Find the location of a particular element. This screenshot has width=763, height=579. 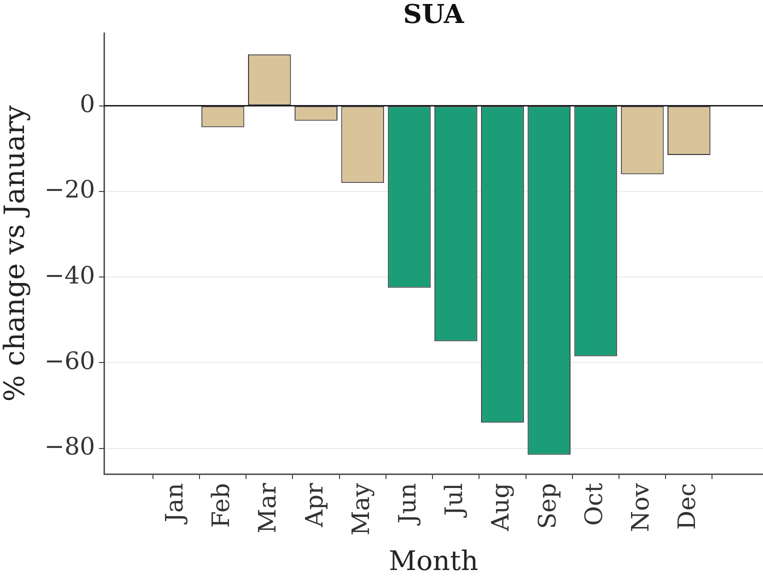

chart-title: SUA is located at coordinates (434, 15).